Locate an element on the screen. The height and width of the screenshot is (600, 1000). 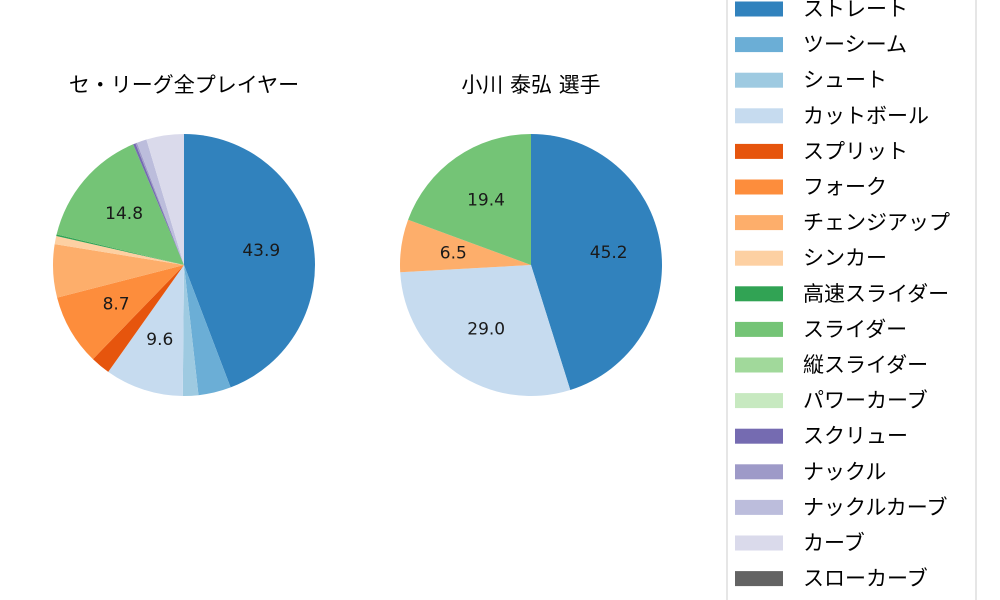
legend-label: スローカーブ is located at coordinates (865, 579).